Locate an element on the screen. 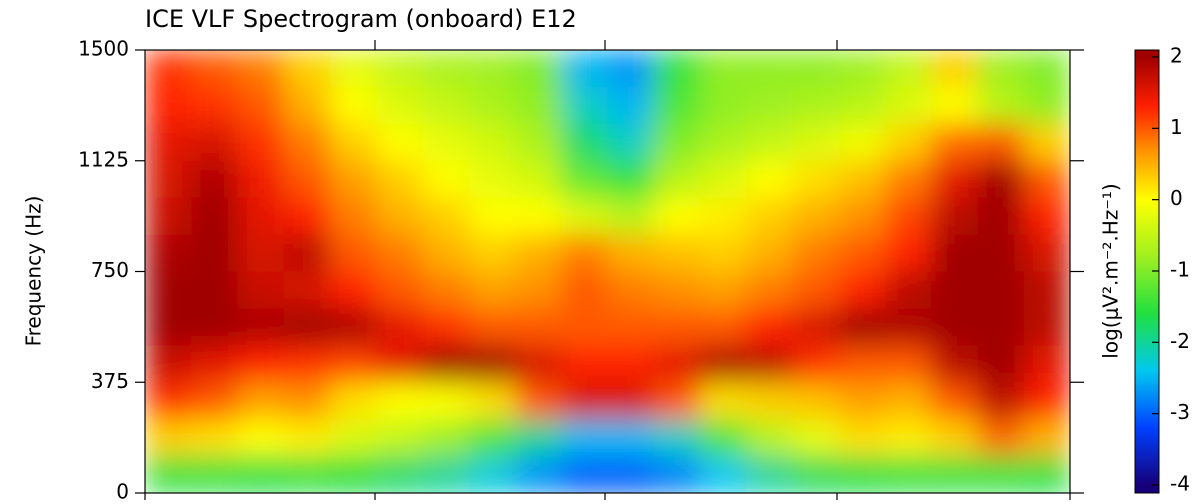  colorbar-tick-label: -2 is located at coordinates (1180, 341).